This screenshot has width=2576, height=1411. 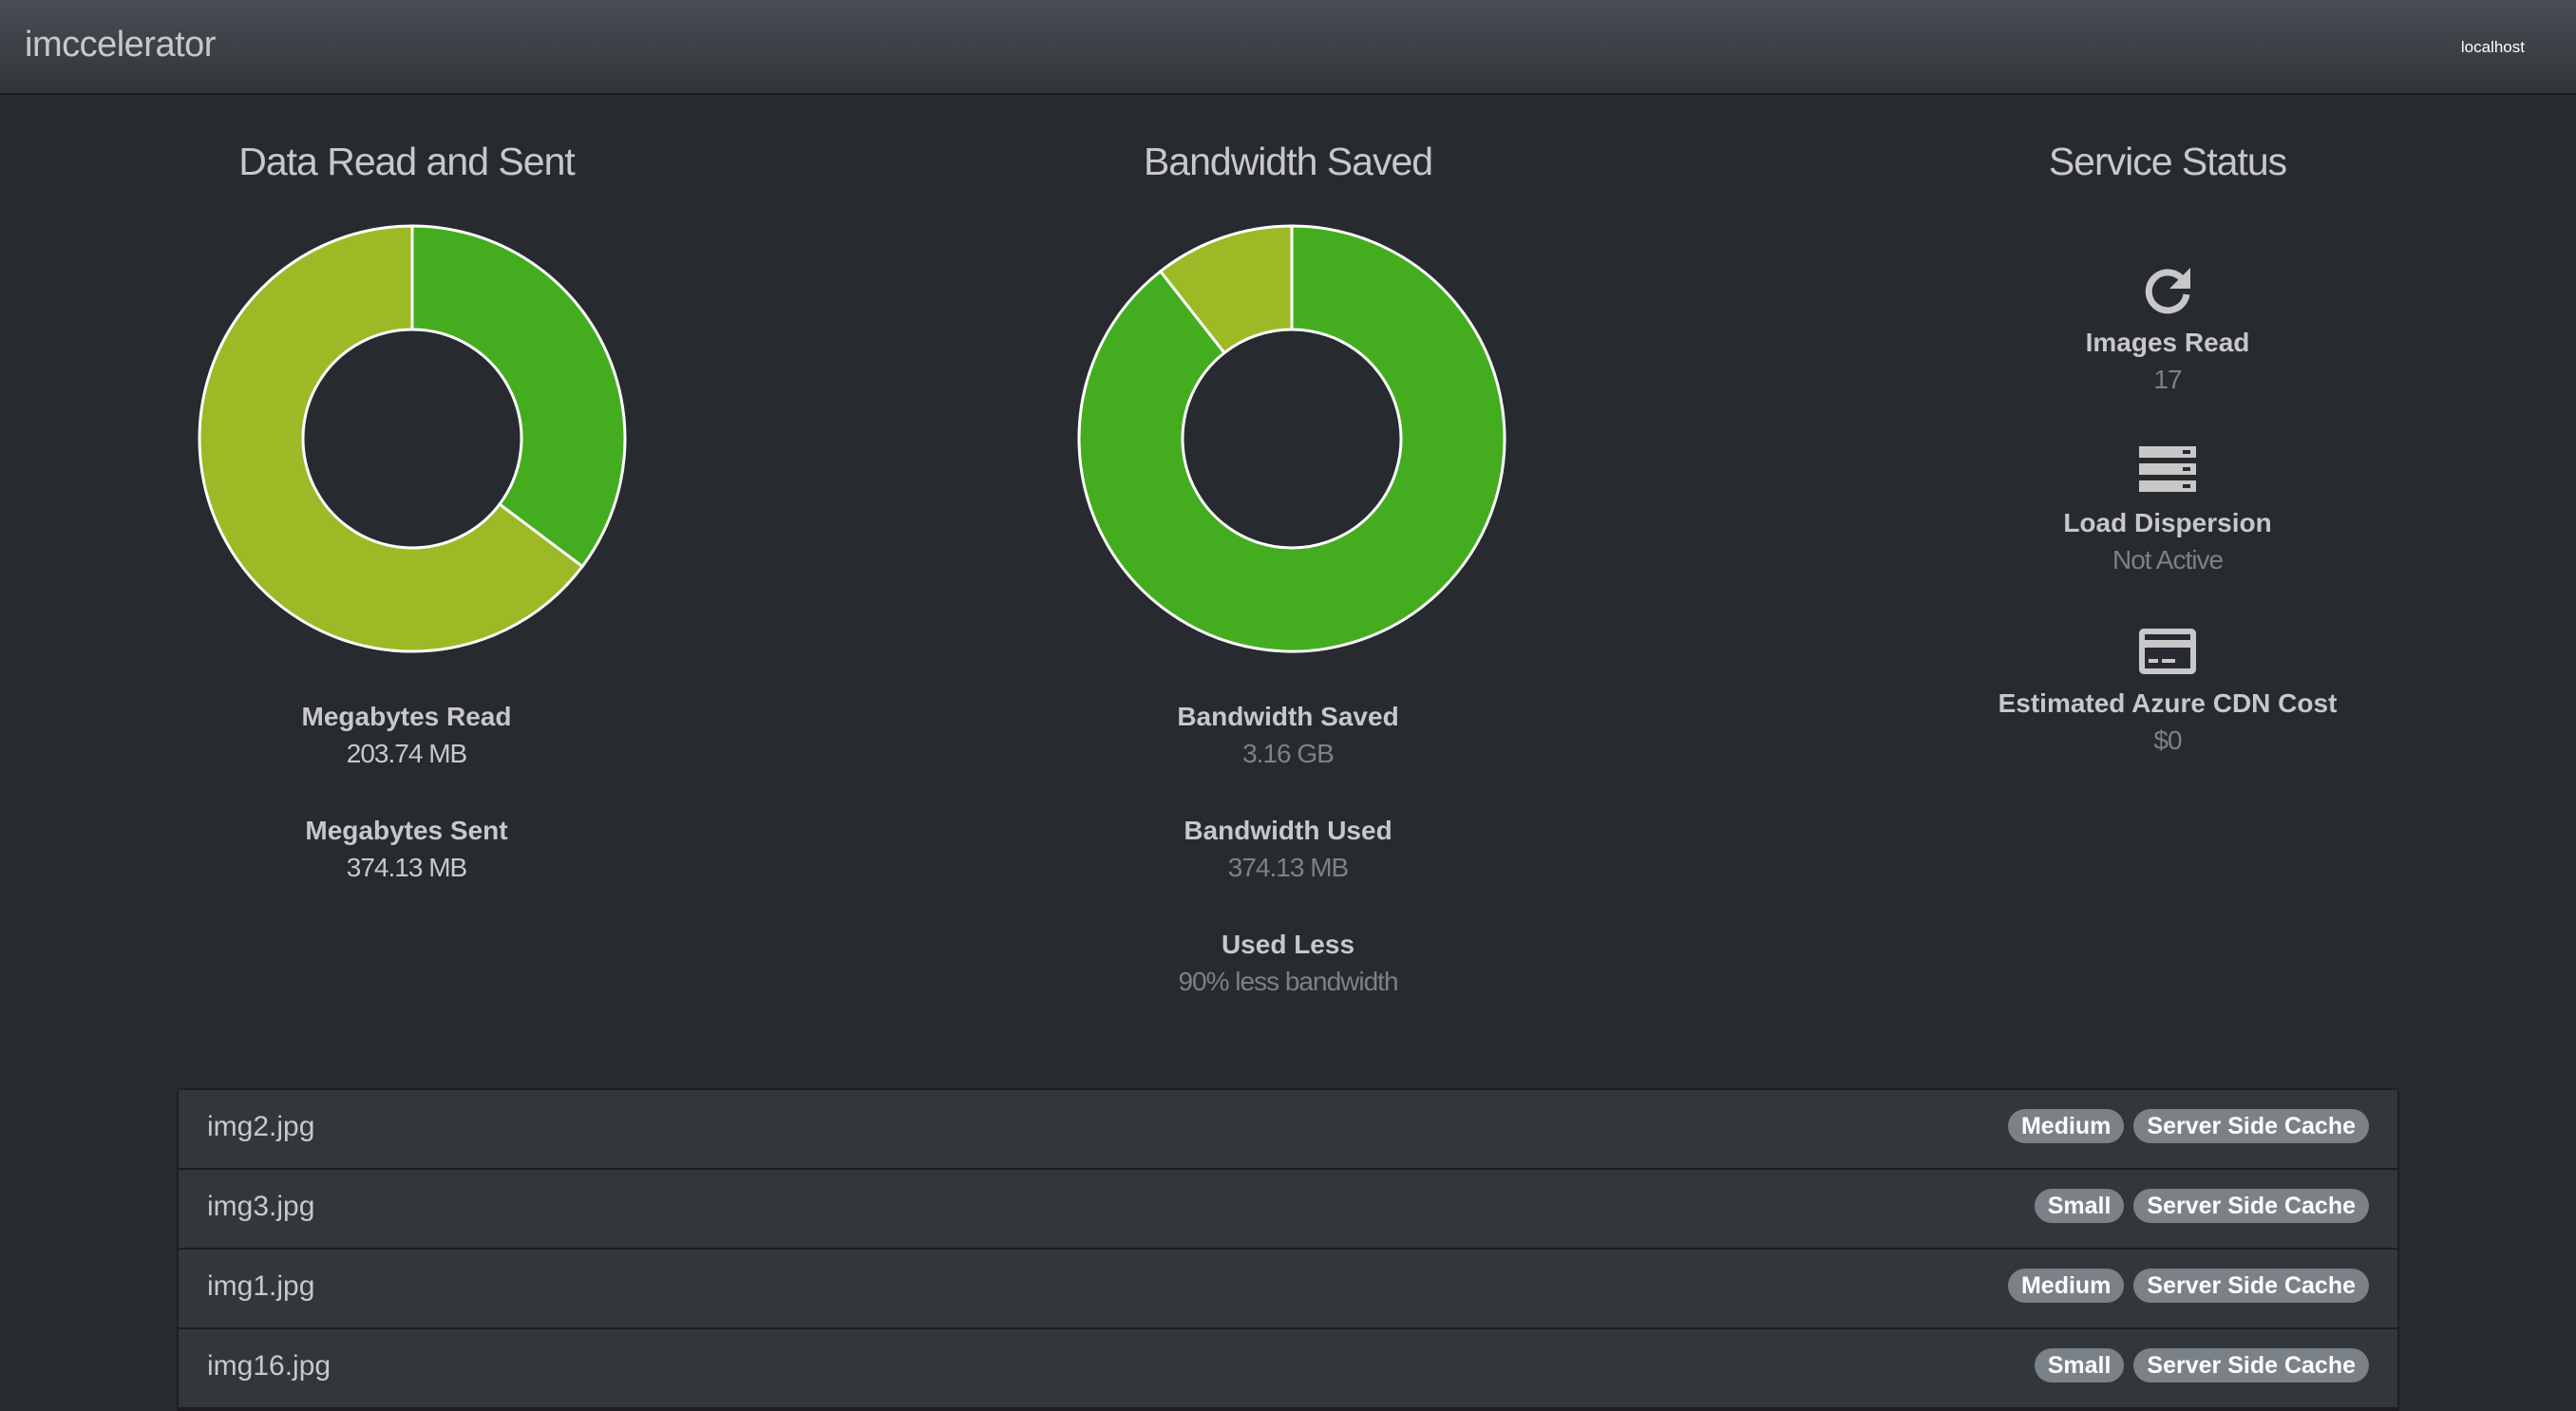 What do you see at coordinates (2492, 47) in the screenshot?
I see `host-label: localhost` at bounding box center [2492, 47].